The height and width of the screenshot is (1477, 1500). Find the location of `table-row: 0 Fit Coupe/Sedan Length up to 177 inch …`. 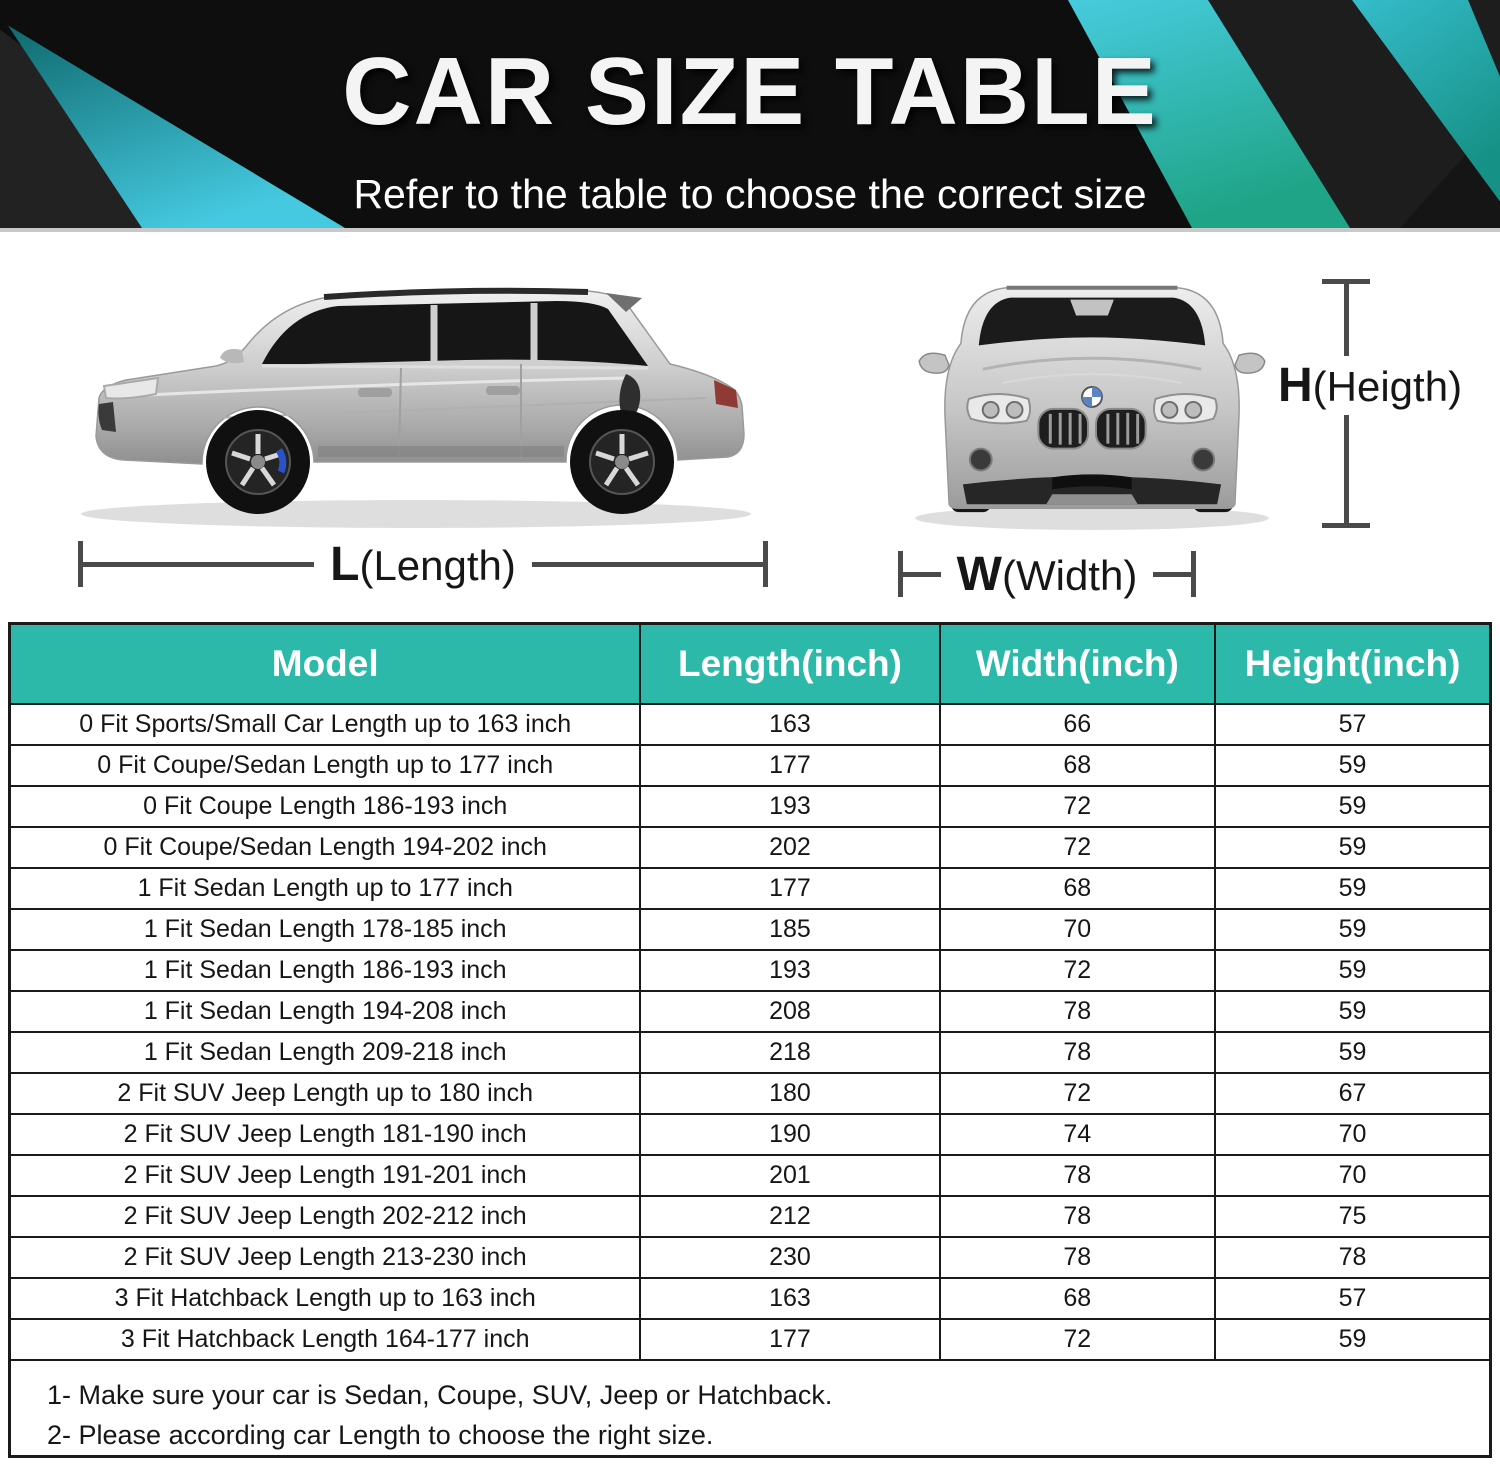

table-row: 0 Fit Coupe/Sedan Length up to 177 inch … is located at coordinates (750, 765).